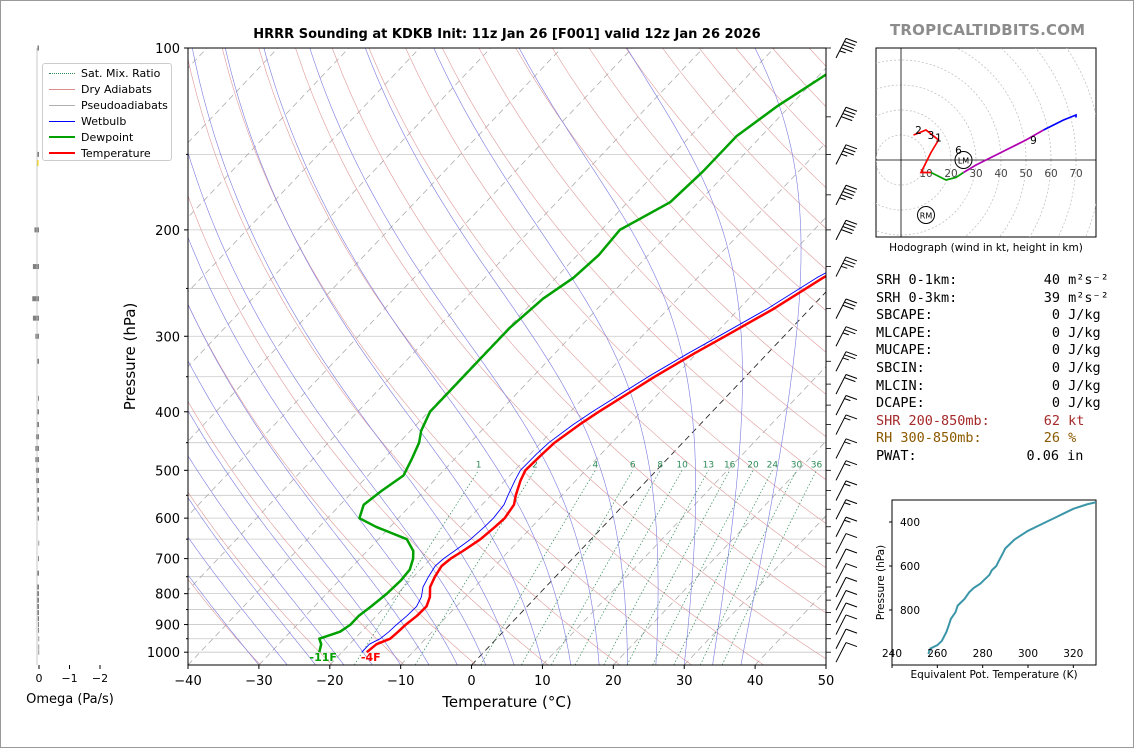 Image resolution: width=1134 pixels, height=748 pixels. I want to click on omega-x-tick-label: 0, so click(39, 678).